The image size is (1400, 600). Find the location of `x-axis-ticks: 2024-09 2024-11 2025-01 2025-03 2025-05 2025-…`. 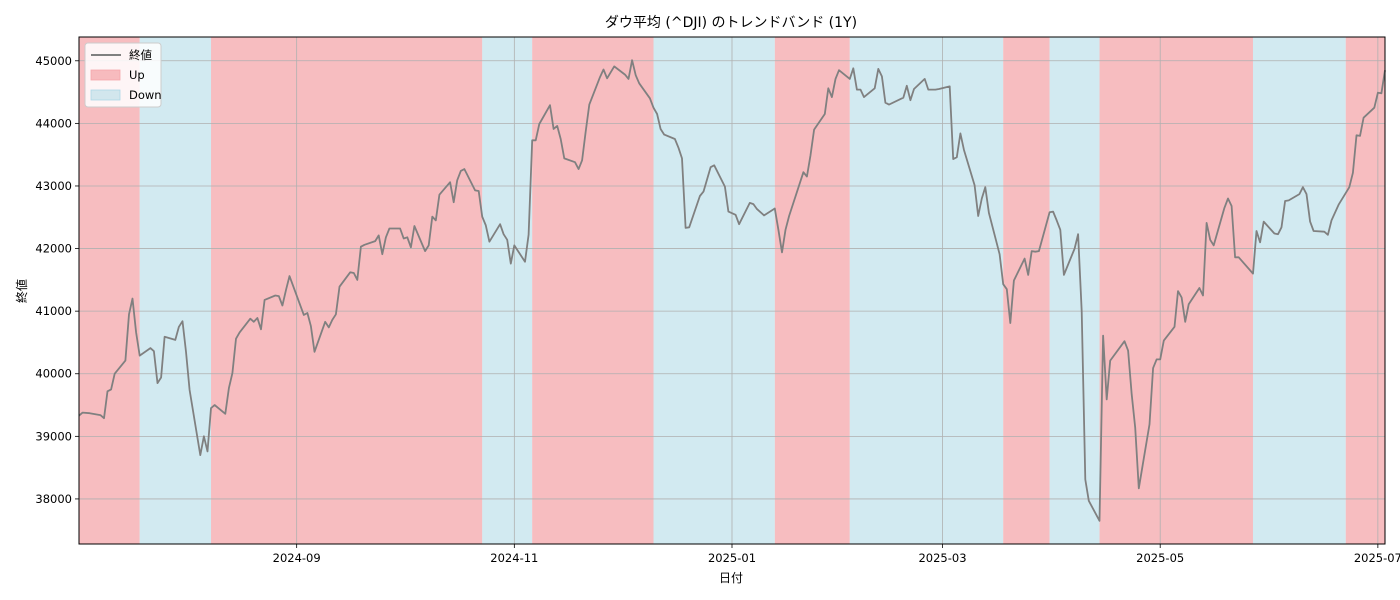

x-axis-ticks: 2024-09 2024-11 2025-01 2025-03 2025-05 2025-… is located at coordinates (836, 554).